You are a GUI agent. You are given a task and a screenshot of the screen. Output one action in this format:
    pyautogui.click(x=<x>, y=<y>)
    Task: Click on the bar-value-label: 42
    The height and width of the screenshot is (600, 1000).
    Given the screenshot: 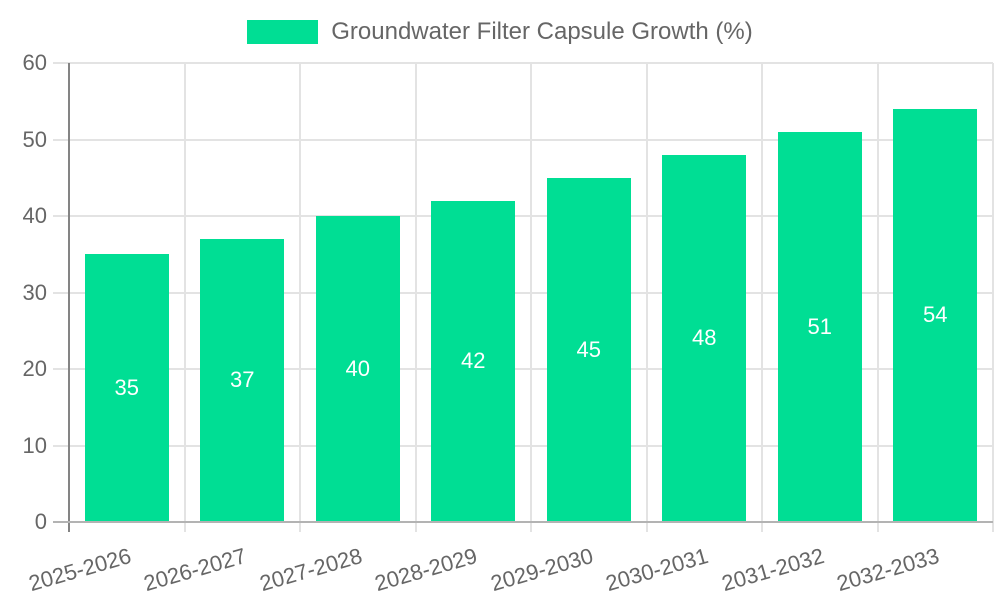 What is the action you would take?
    pyautogui.click(x=473, y=361)
    